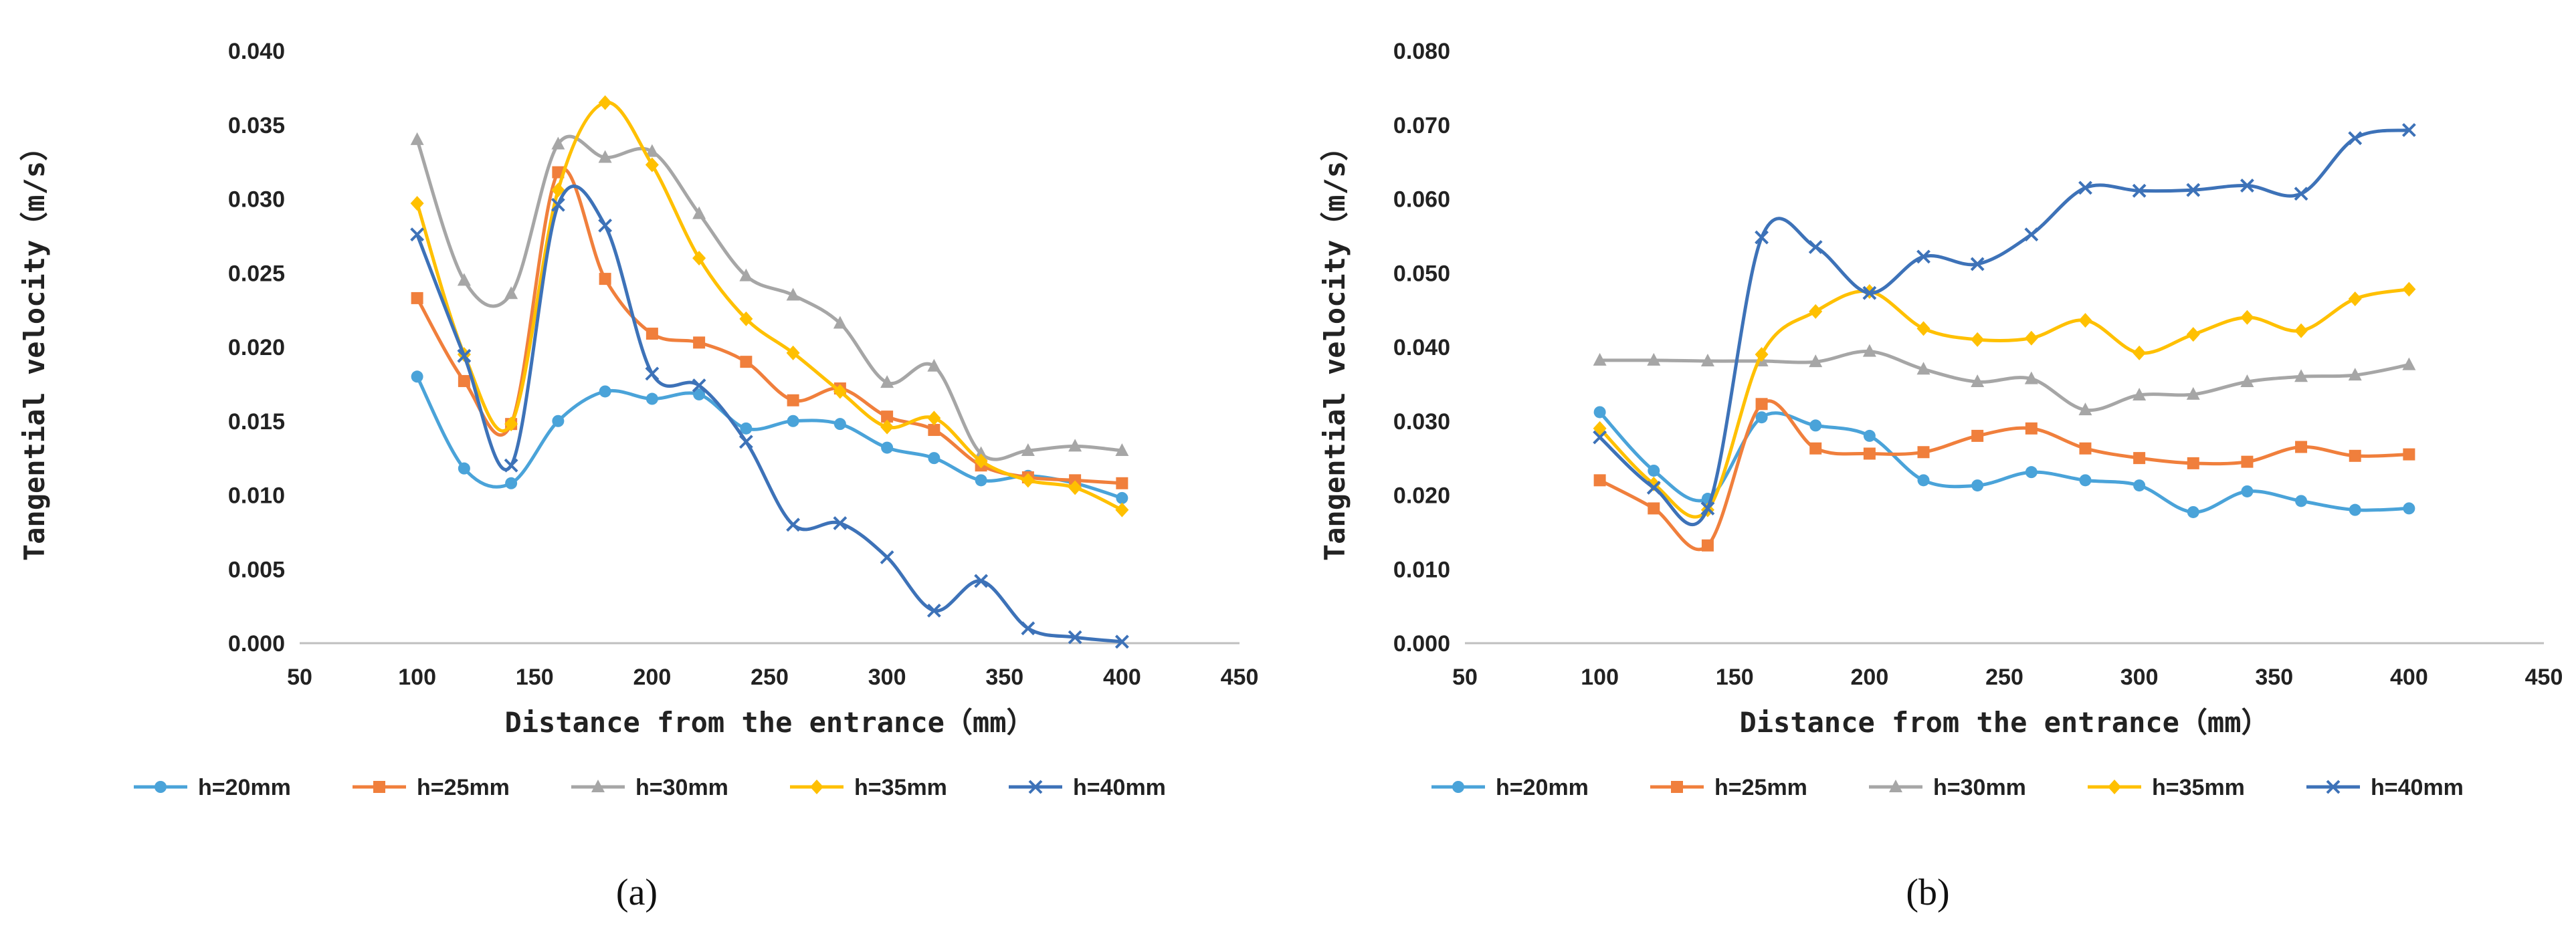  What do you see at coordinates (1421, 273) in the screenshot?
I see `y-tick-label-b: 0.050` at bounding box center [1421, 273].